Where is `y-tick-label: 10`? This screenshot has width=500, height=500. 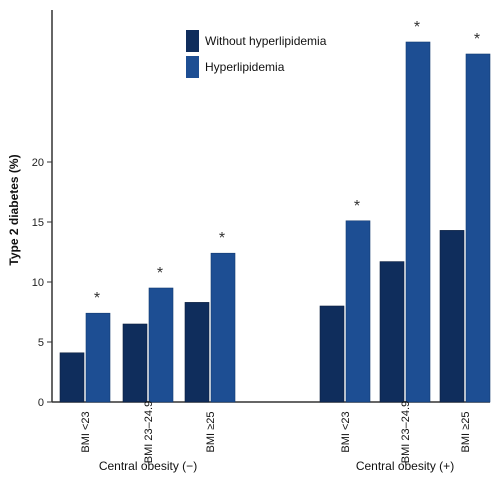
y-tick-label: 10 is located at coordinates (38, 283).